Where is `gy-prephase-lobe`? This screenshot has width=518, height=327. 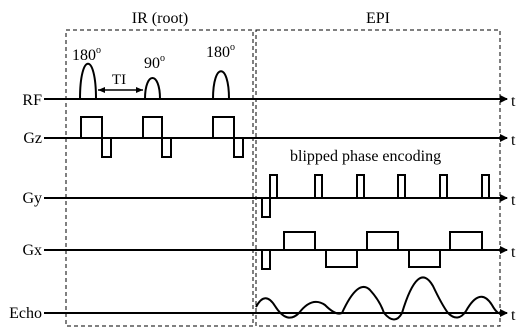
gy-prephase-lobe is located at coordinates (269, 196).